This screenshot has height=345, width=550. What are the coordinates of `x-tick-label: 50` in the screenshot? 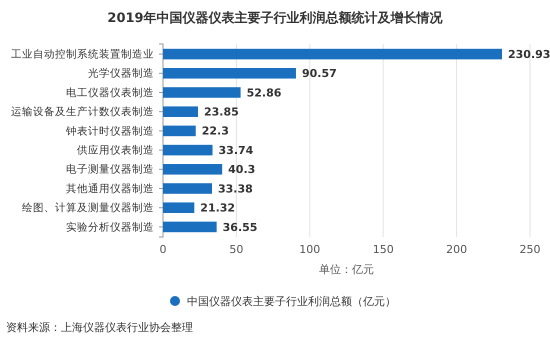 It's located at (236, 249).